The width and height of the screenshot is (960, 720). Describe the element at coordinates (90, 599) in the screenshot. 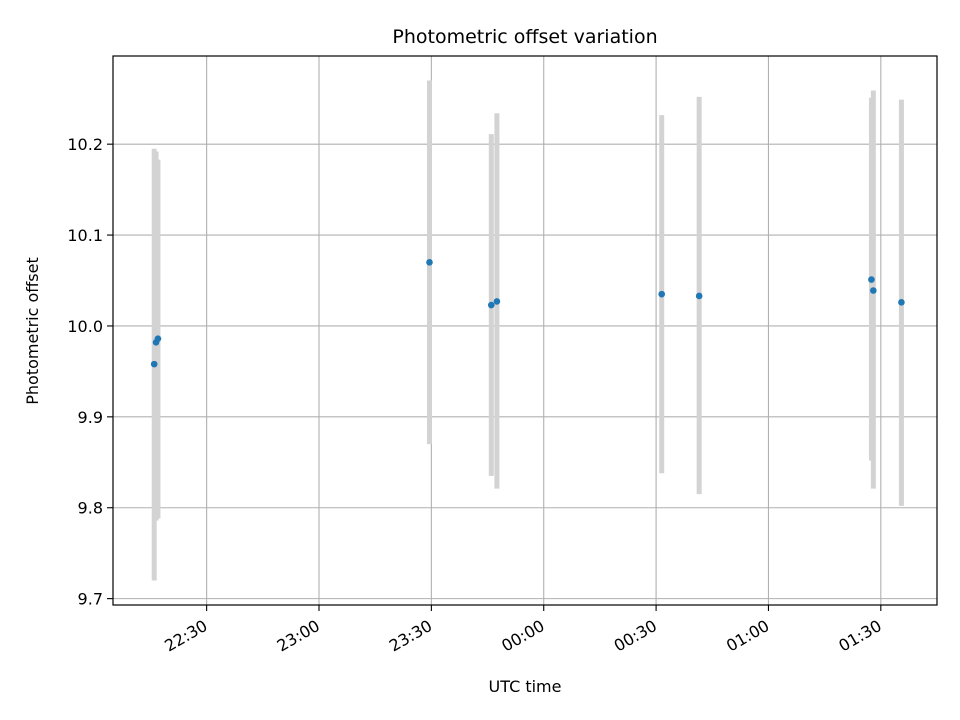

I see `y-tick-label: 9.7` at that location.